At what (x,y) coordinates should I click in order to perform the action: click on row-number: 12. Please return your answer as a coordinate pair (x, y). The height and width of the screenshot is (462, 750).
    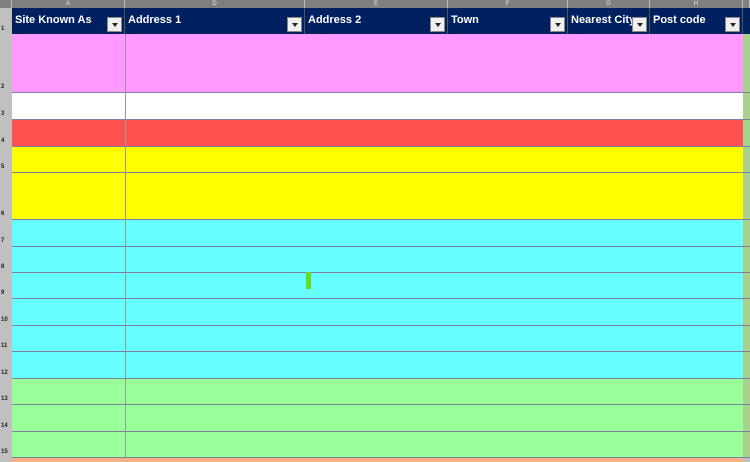
    Looking at the image, I should click on (4, 373).